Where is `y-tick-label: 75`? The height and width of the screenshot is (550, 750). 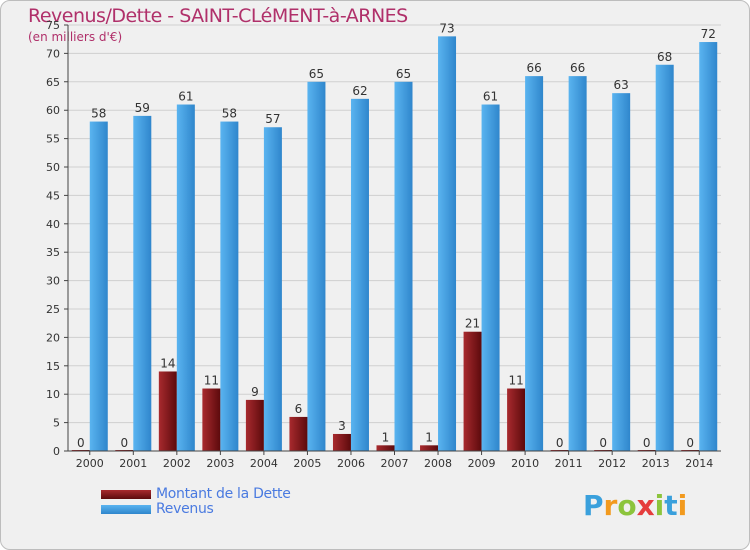
y-tick-label: 75 is located at coordinates (53, 25).